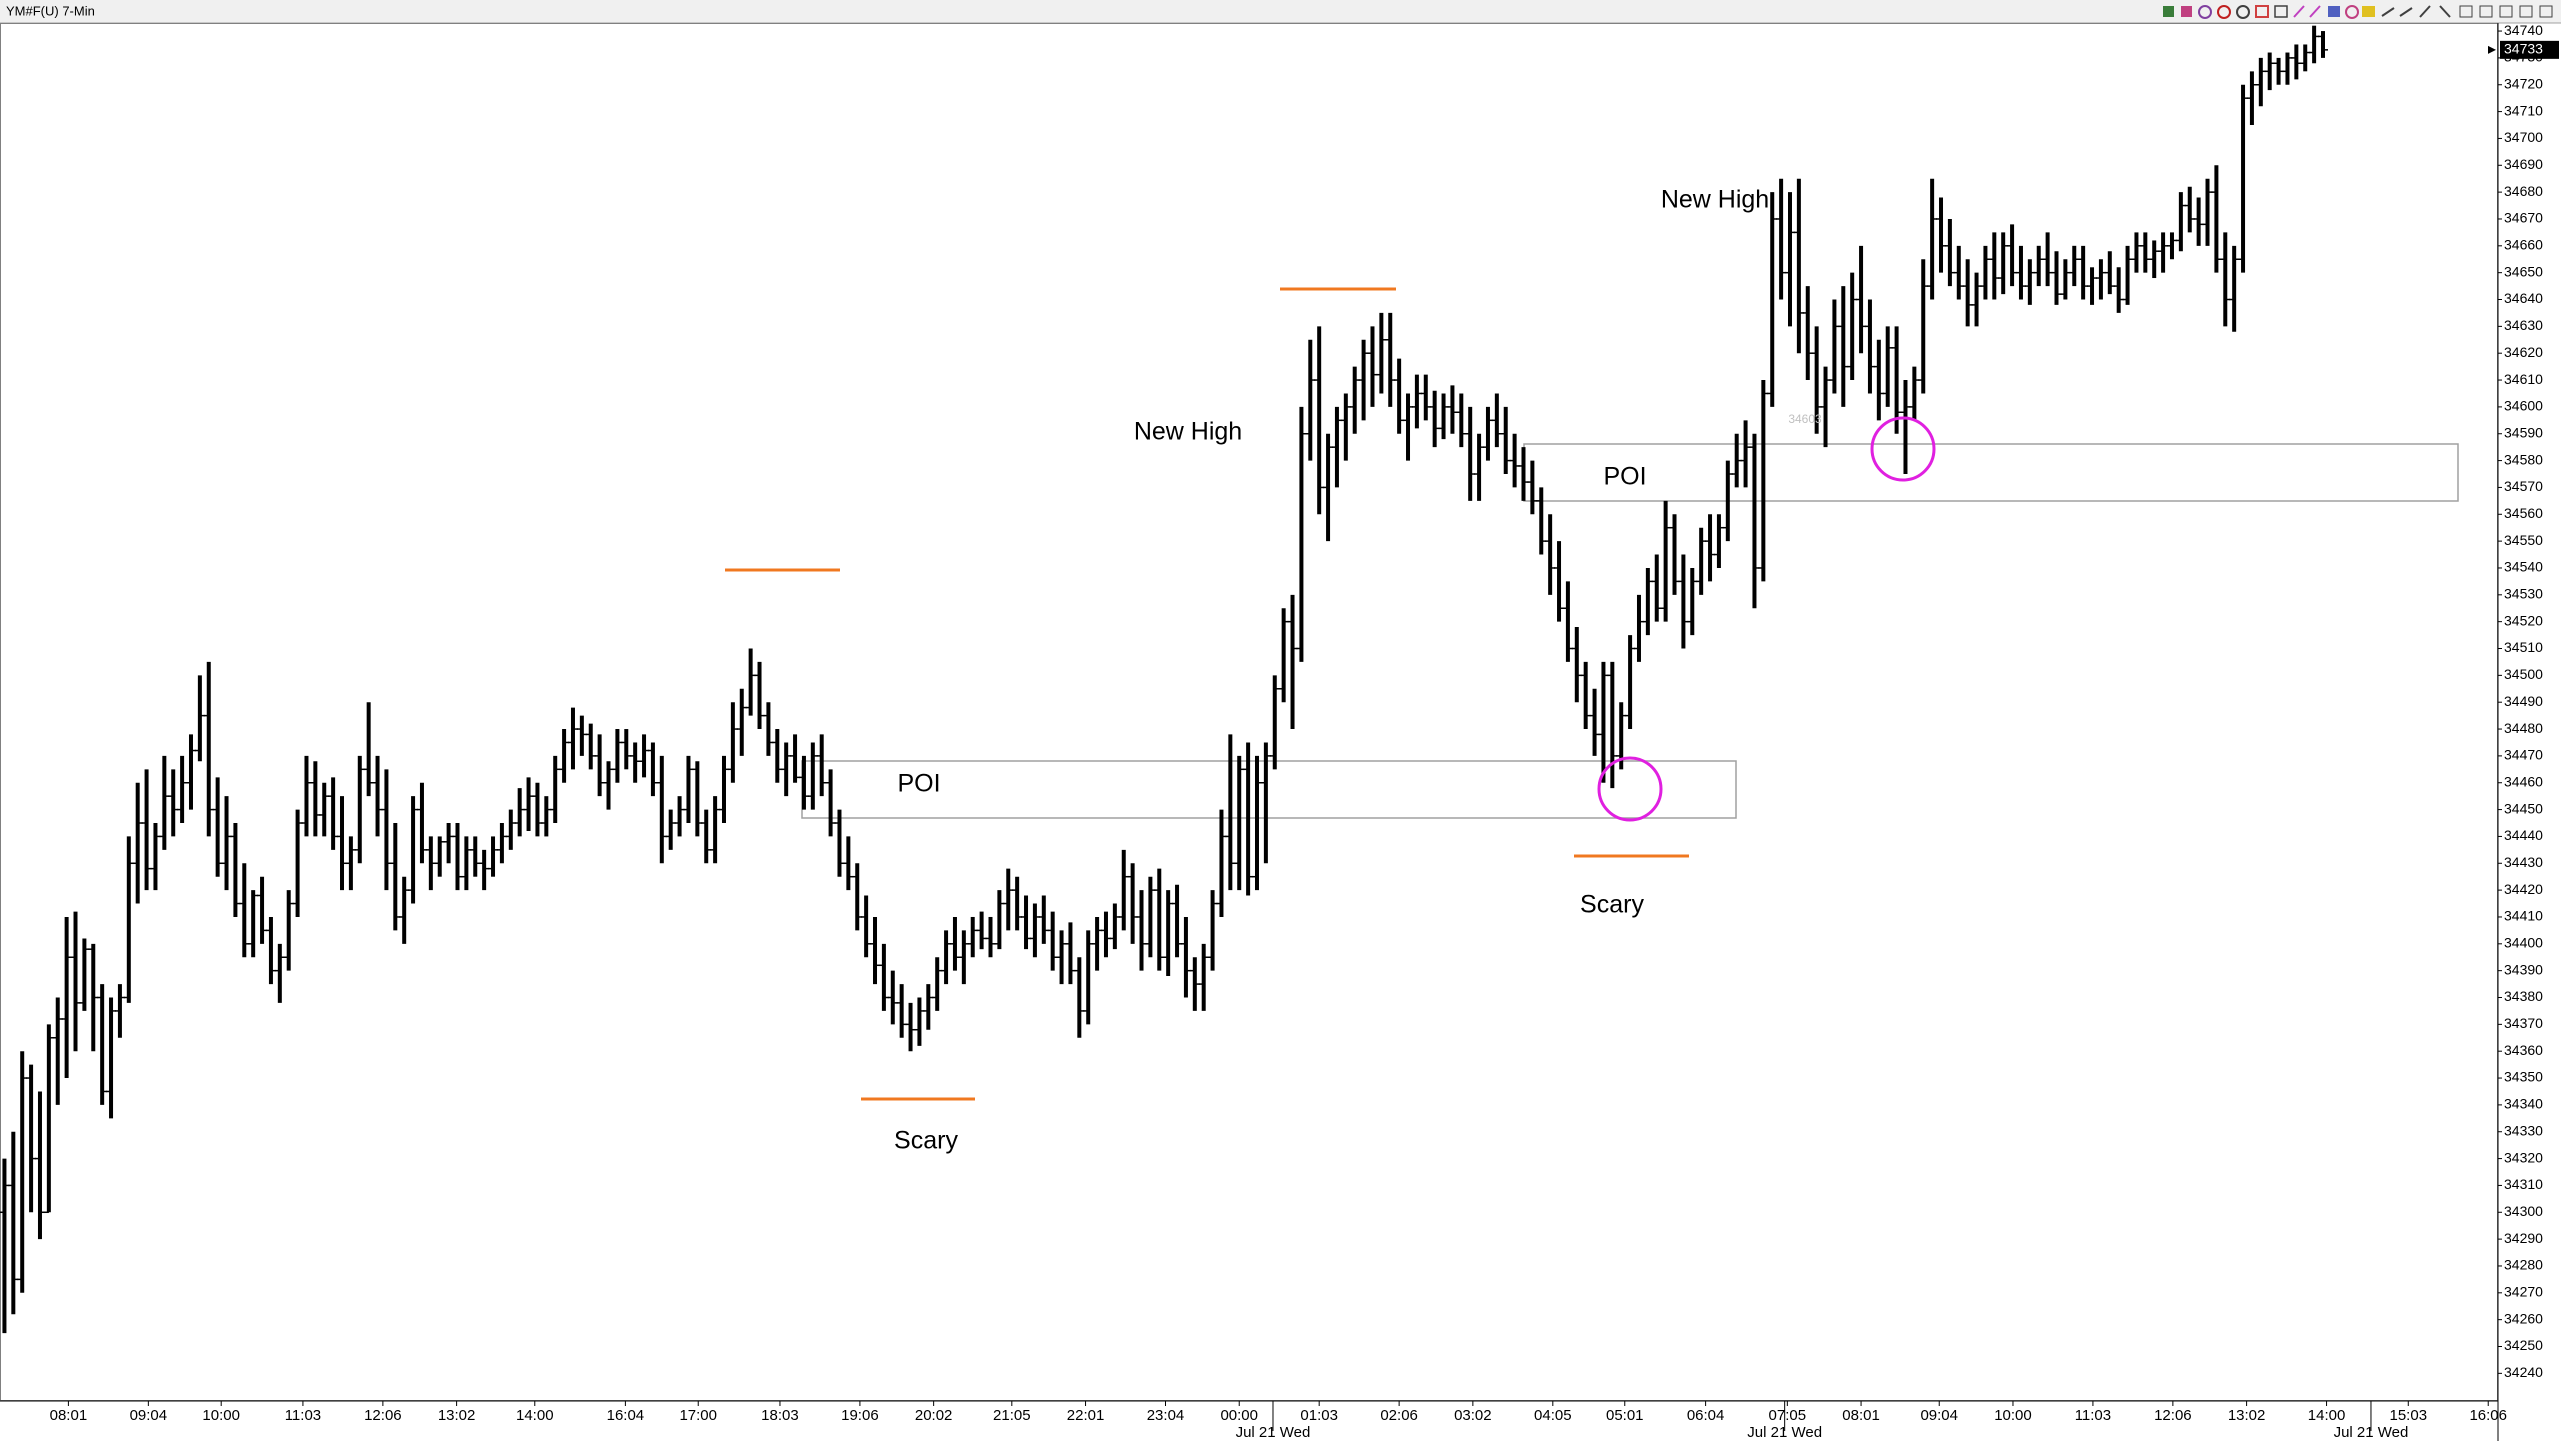  I want to click on y-tick-label: 34490, so click(2523, 701).